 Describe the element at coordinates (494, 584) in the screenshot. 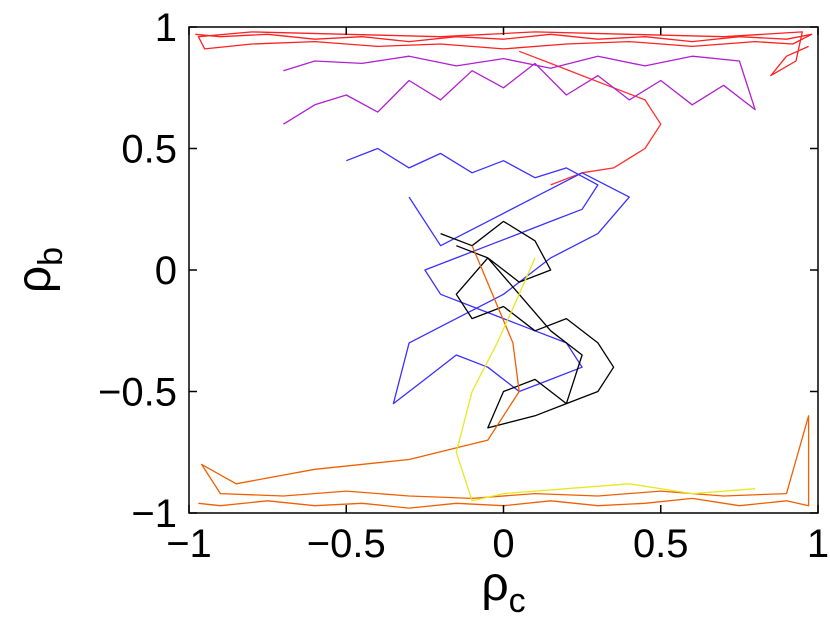

I see `x-axis-label-main: ρ` at that location.